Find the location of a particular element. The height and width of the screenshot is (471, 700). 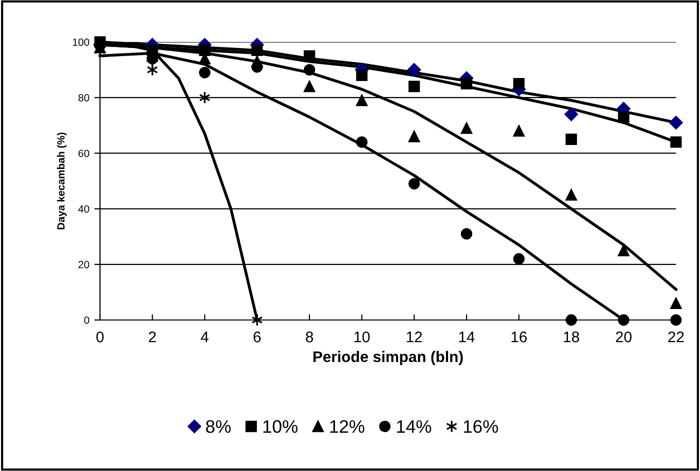

y-axis-title: Daya kecambah (%) is located at coordinates (61, 181).